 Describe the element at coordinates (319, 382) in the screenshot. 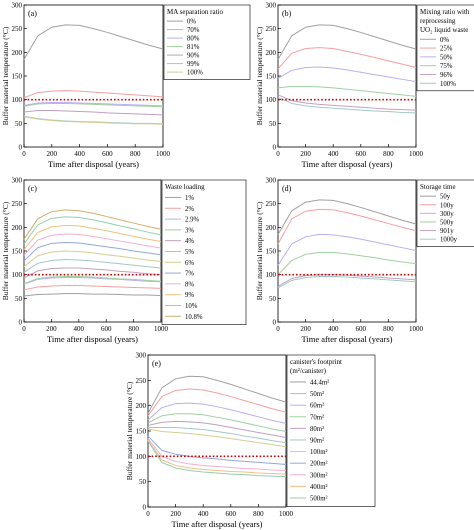

I see `legend-label: 44.4m²` at that location.